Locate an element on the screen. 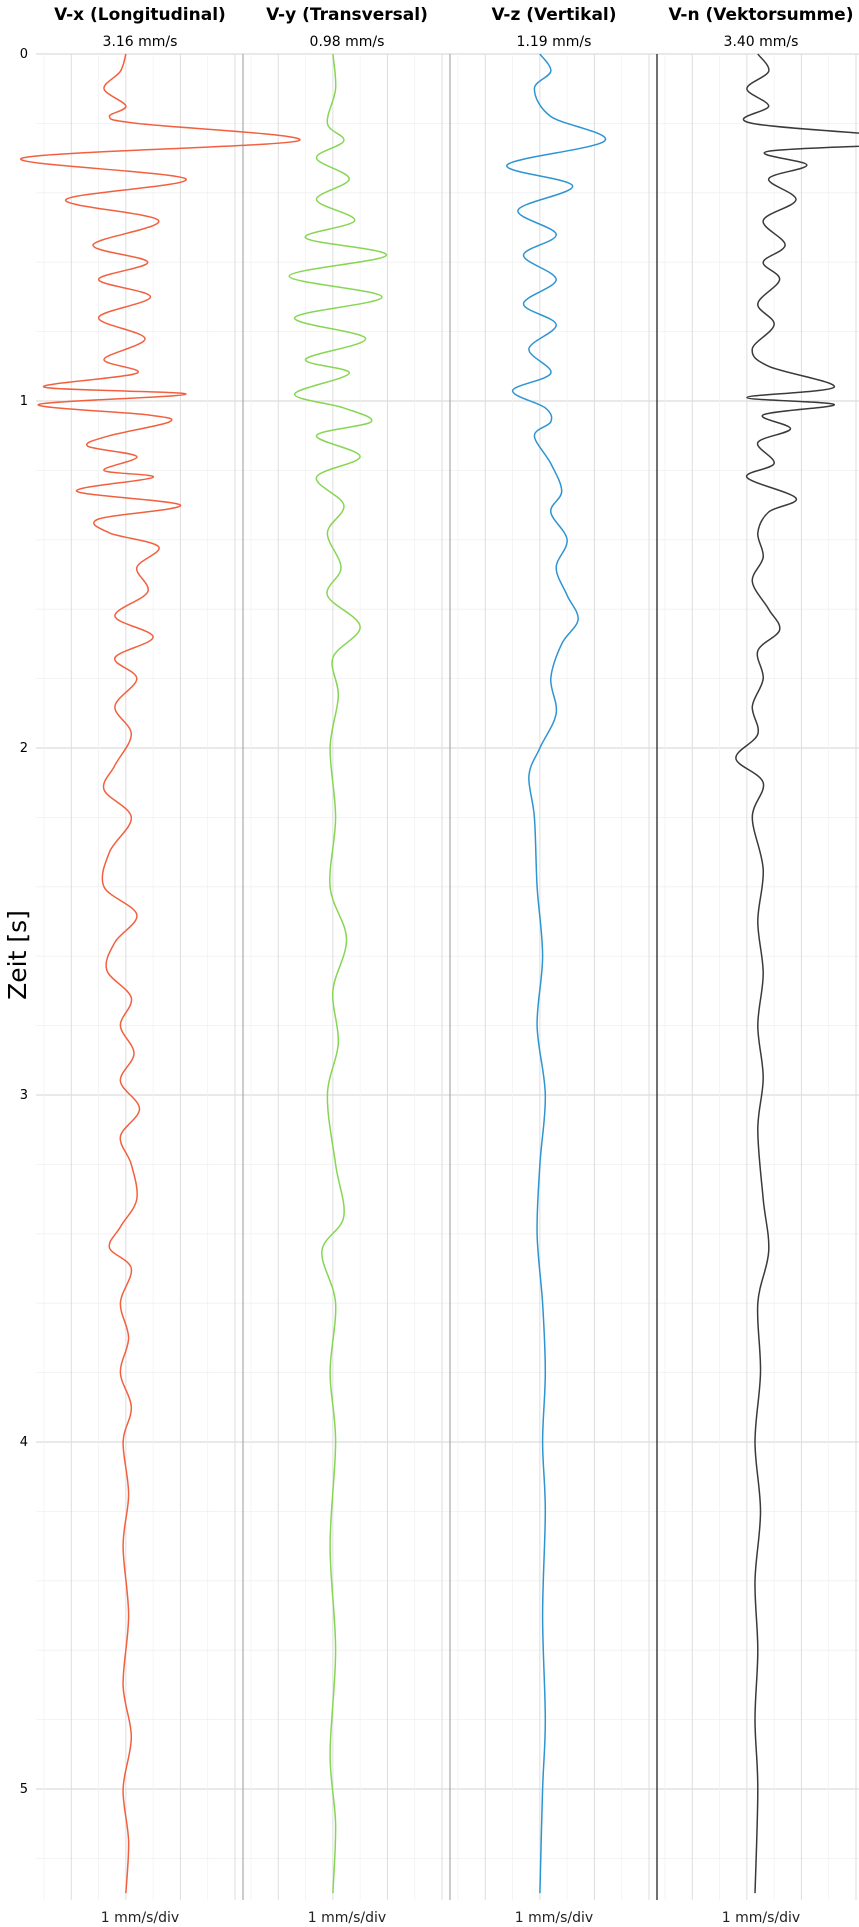 Image resolution: width=859 pixels, height=1927 pixels. y-tick-label: 5 is located at coordinates (24, 1789).